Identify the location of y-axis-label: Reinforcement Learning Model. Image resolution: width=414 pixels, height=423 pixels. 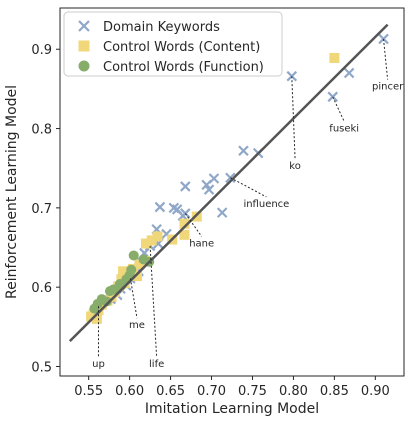
(12, 192).